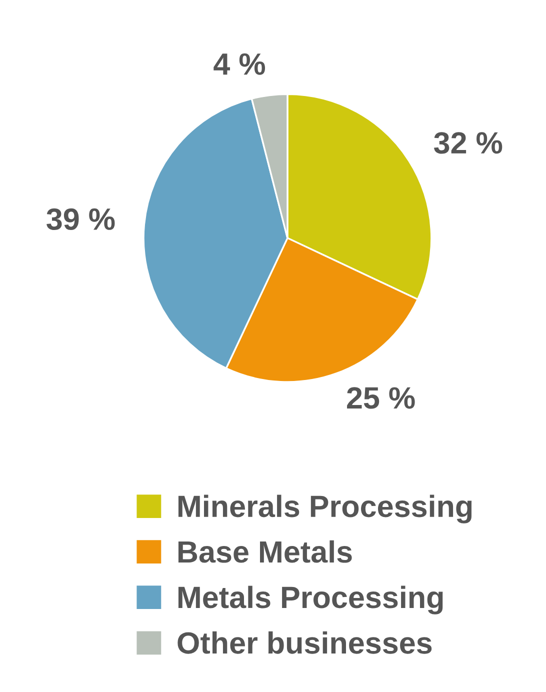  What do you see at coordinates (240, 64) in the screenshot?
I see `data-label: 4 %` at bounding box center [240, 64].